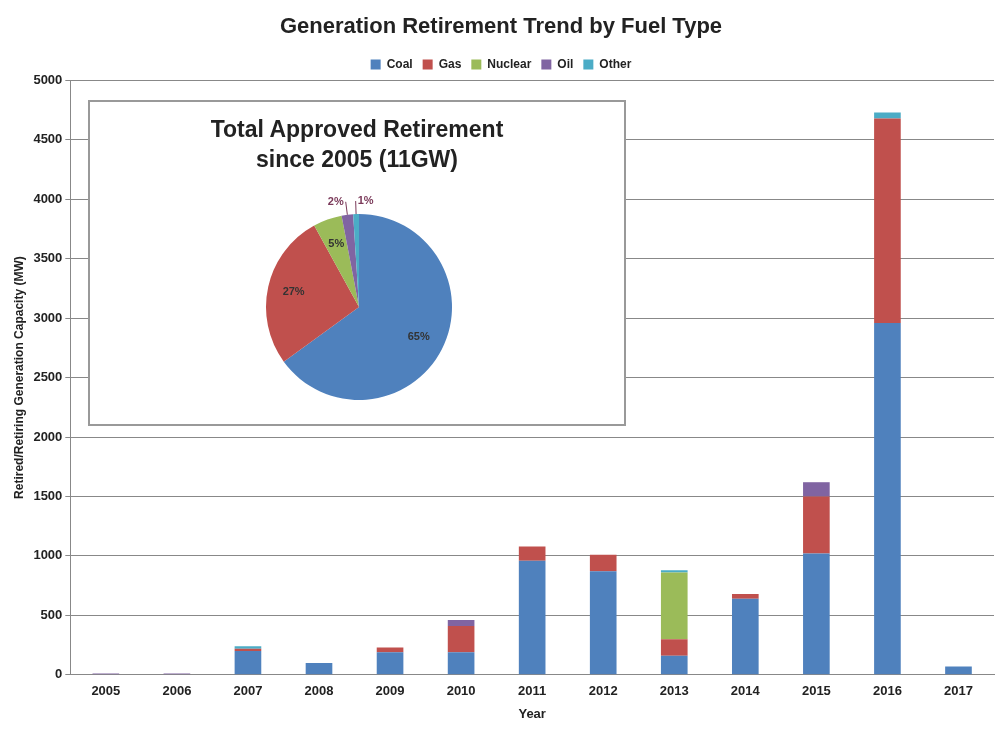 The width and height of the screenshot is (1002, 732). I want to click on y-tick-label: 1000, so click(48, 555).